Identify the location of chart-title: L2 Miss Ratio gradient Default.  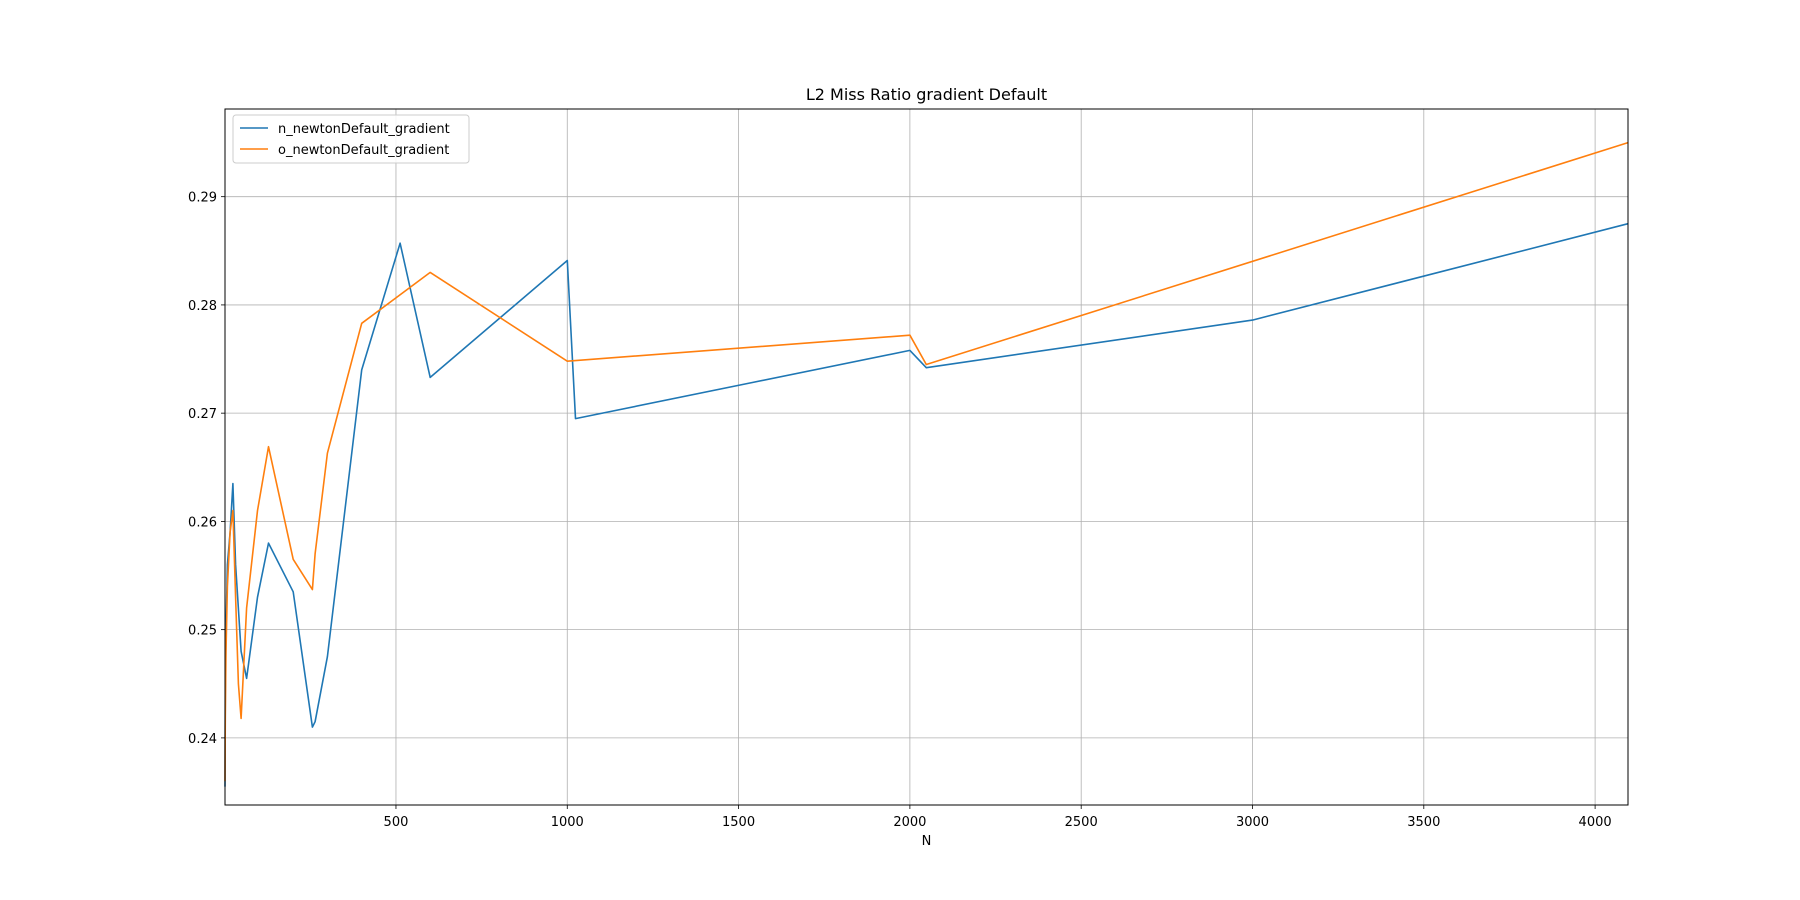
(926, 94).